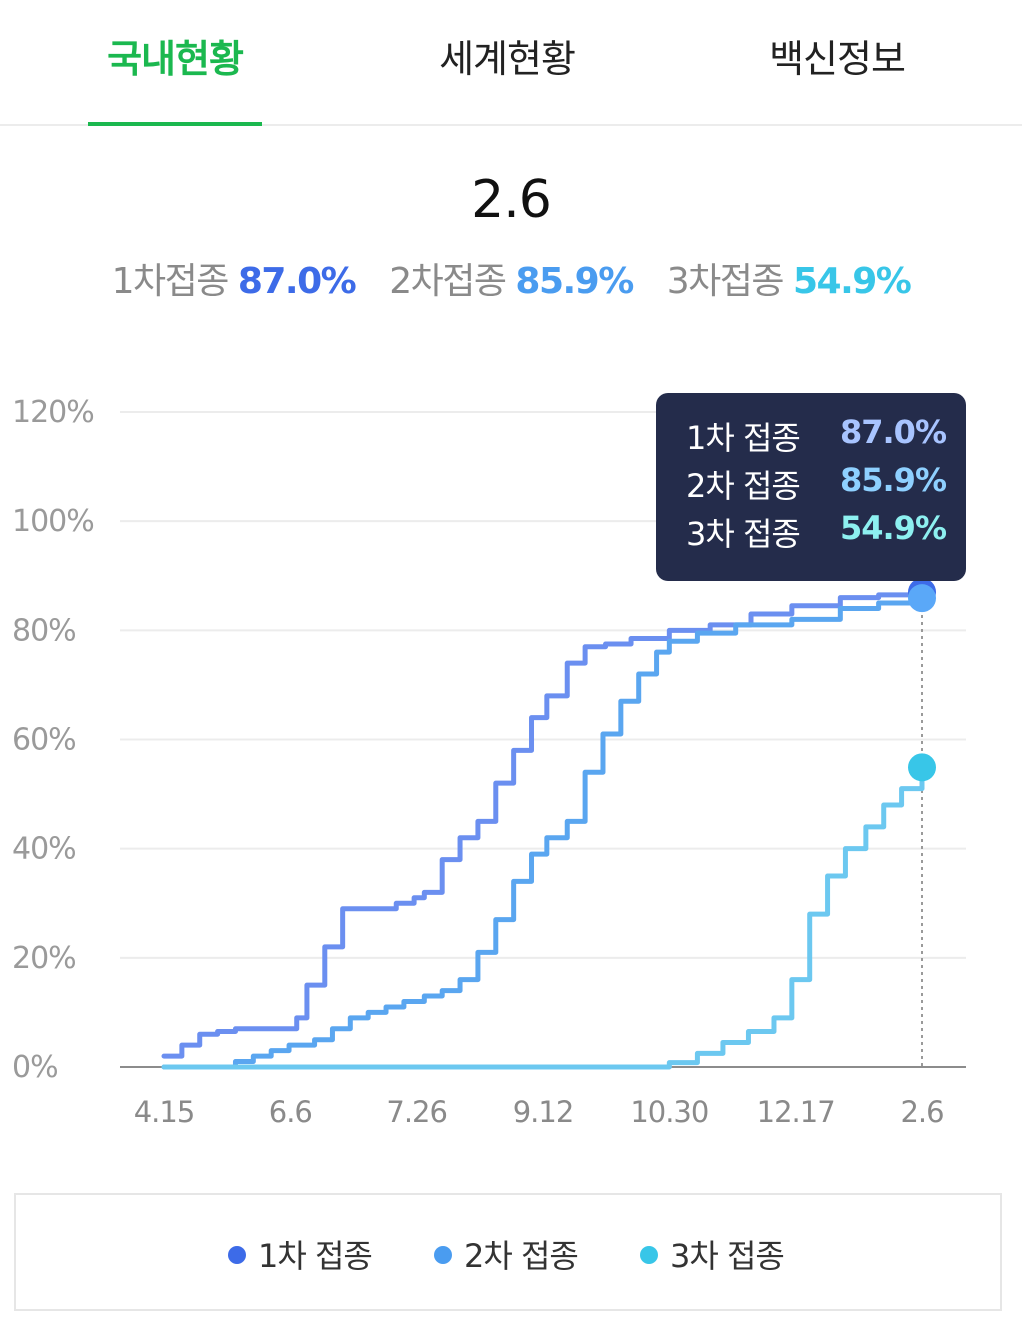 This screenshot has width=1022, height=1319. I want to click on selected-date: 2.6, so click(511, 200).